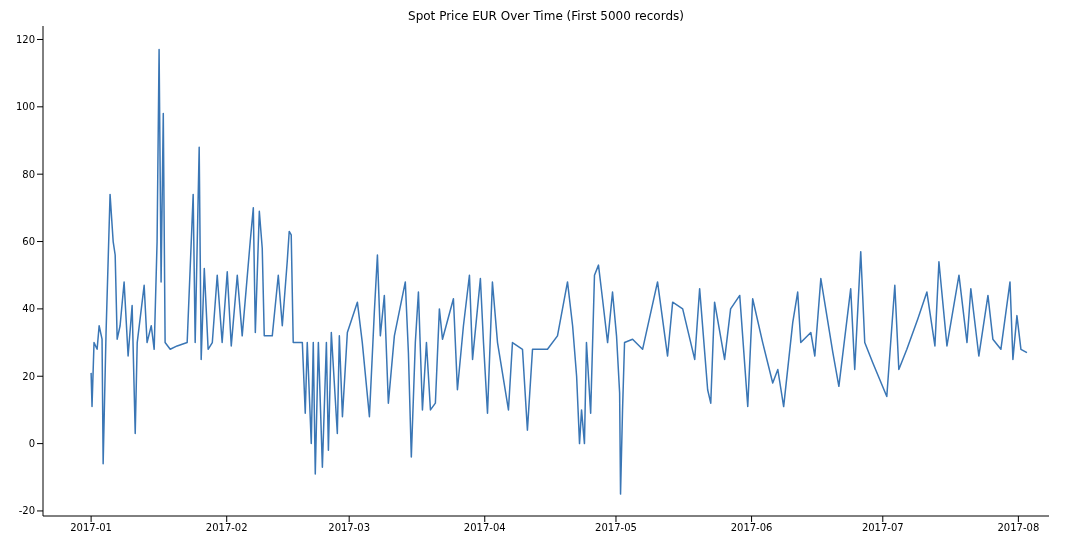 The image size is (1079, 544). I want to click on chart-title: Spot Price EUR Over Time (First 5000 records), so click(546, 16).